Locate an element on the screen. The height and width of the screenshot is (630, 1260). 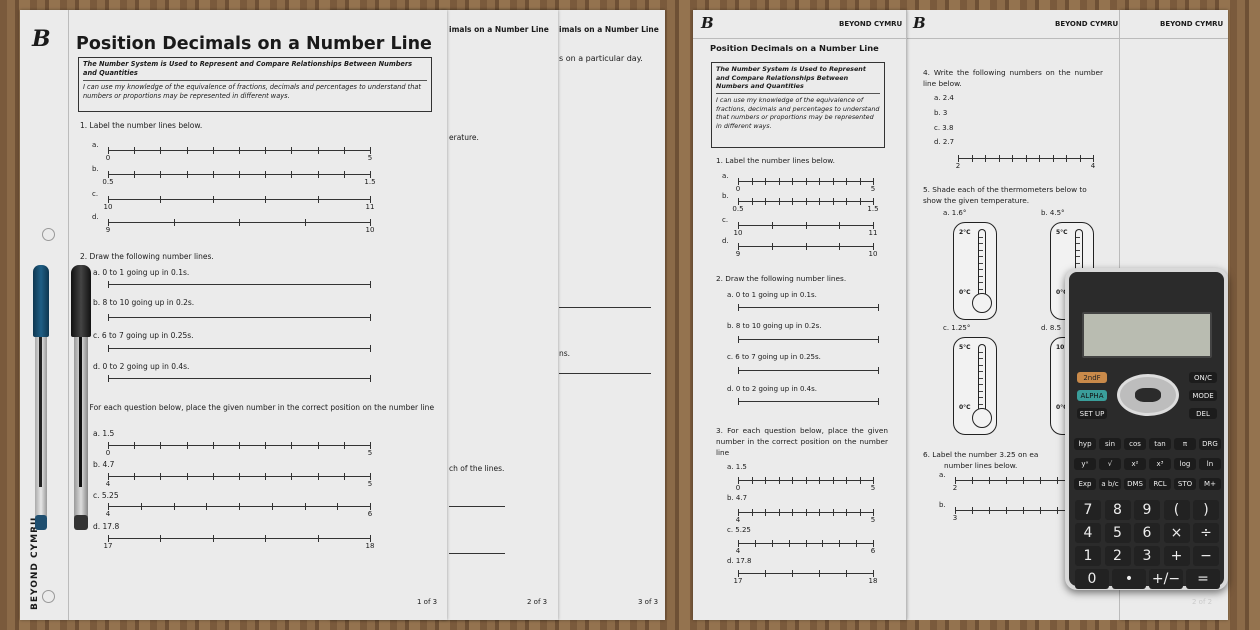
thermometer-tube is located at coordinates (982, 378).